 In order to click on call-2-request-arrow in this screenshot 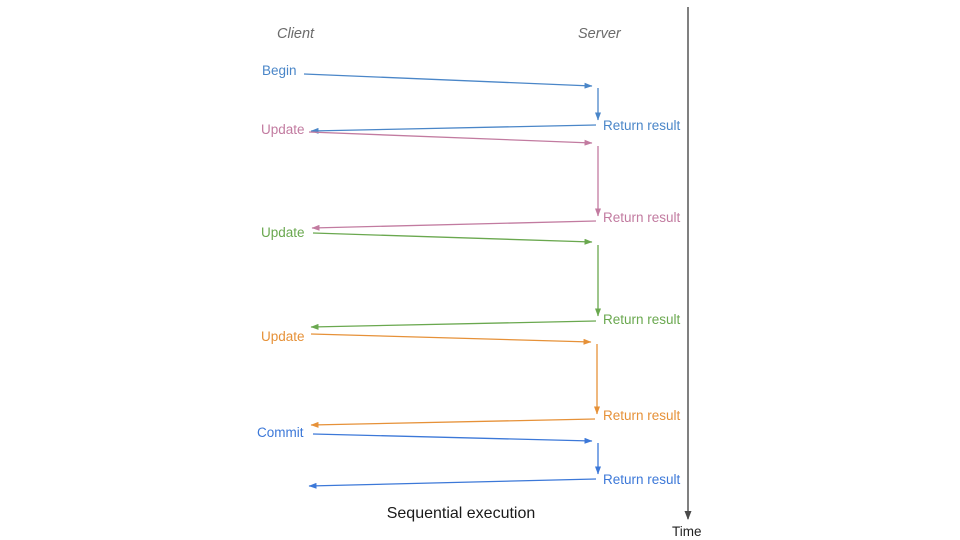, I will do `click(450, 138)`.